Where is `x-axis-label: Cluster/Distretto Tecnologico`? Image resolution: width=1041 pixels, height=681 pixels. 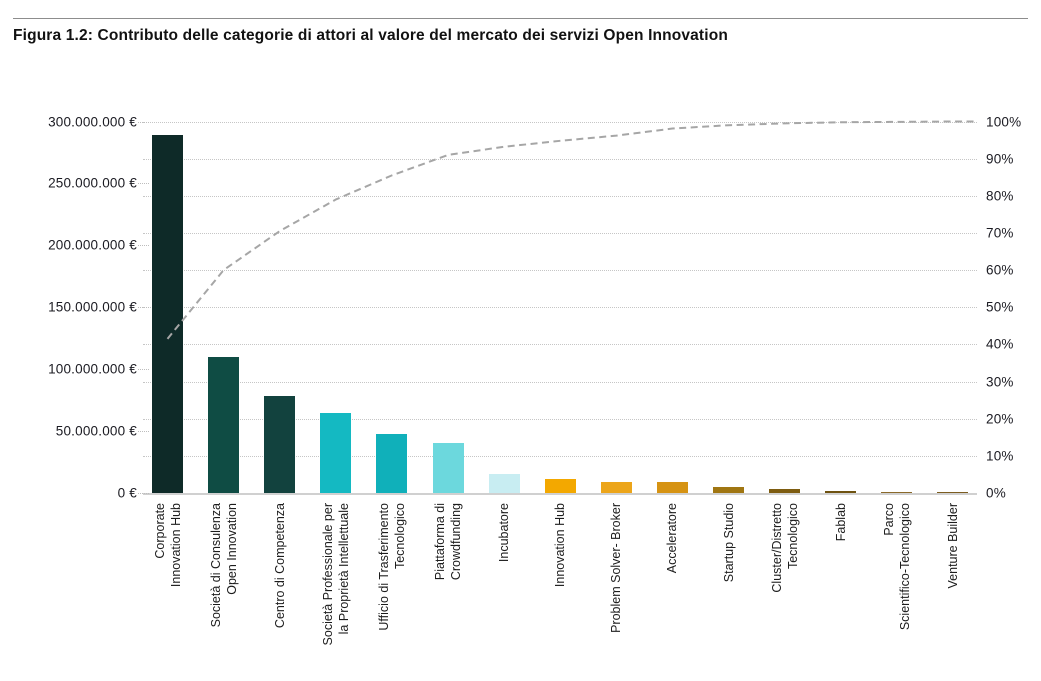
x-axis-label: Cluster/Distretto Tecnologico is located at coordinates (784, 548).